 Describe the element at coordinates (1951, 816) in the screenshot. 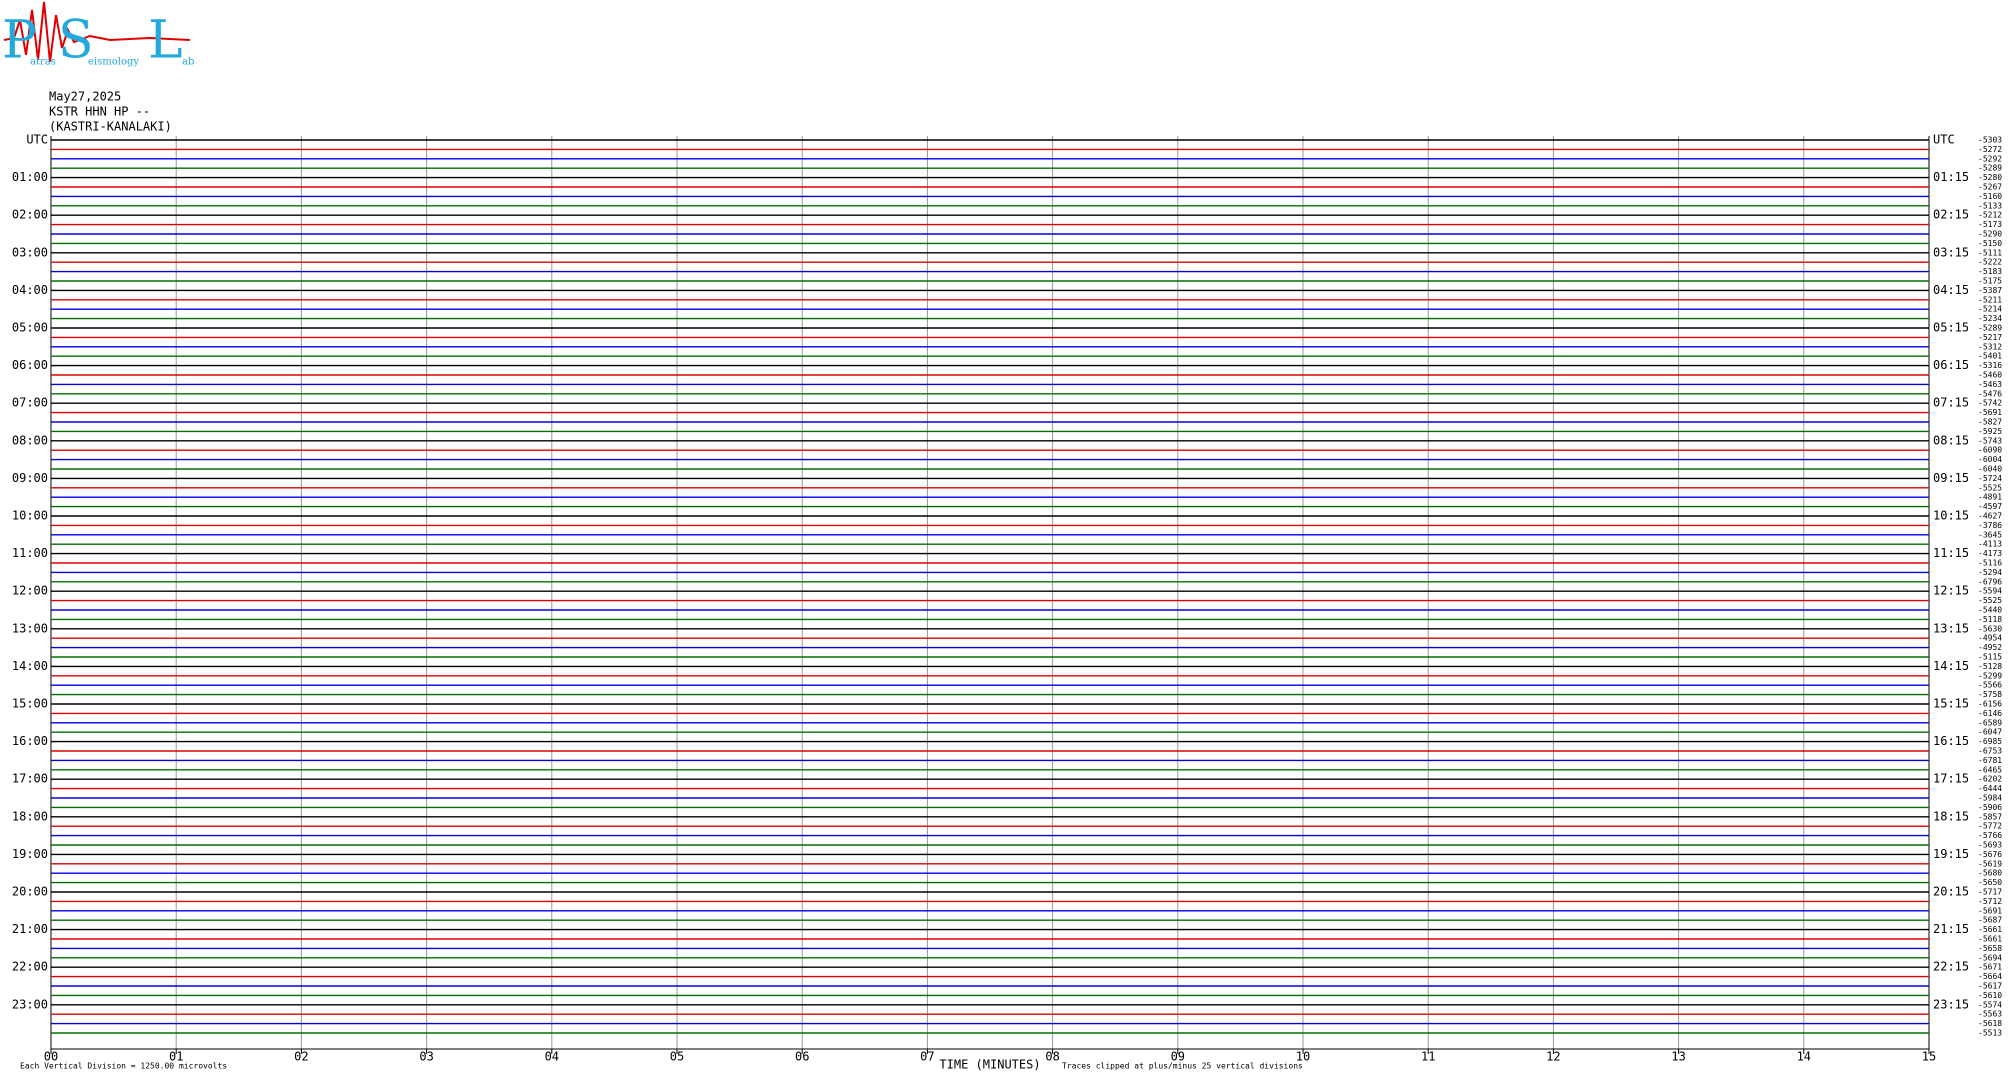

I see `hour-label-right: 18:15` at that location.